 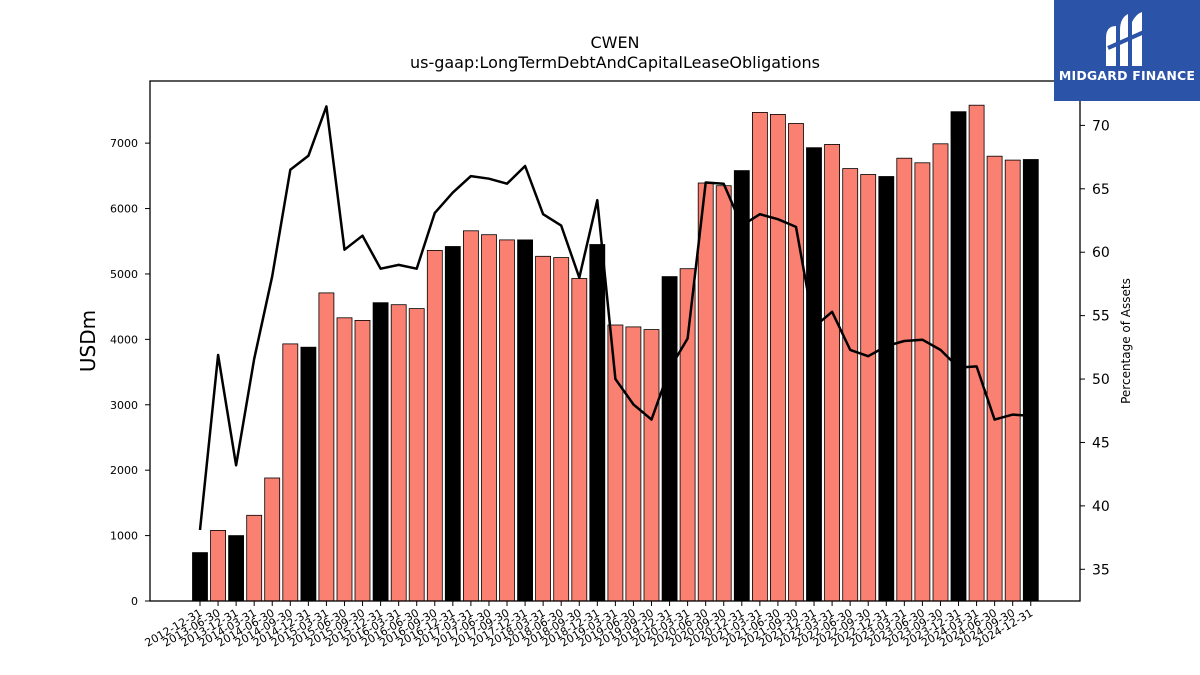 I want to click on brand-logo: MIDGARD FINANCE, so click(x=1127, y=50).